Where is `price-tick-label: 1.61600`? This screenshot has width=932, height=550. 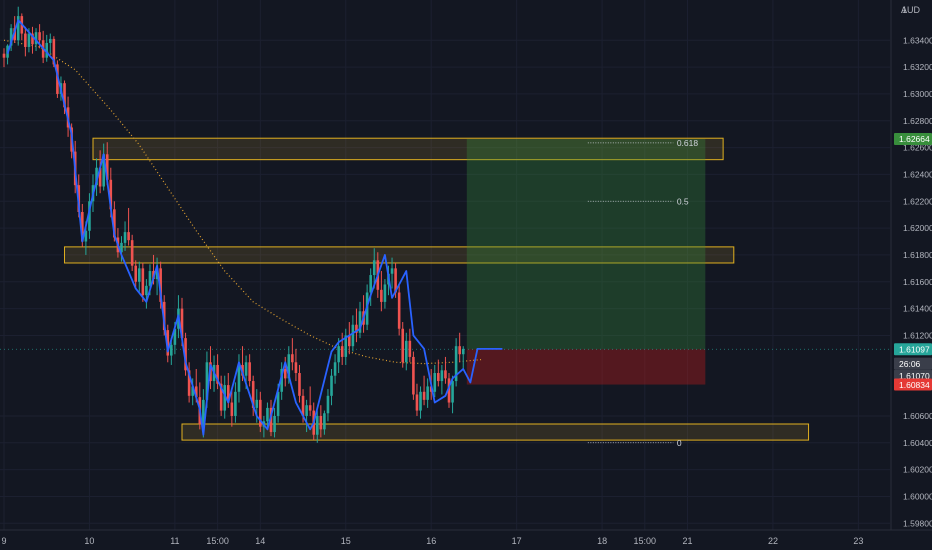
price-tick-label: 1.61600 is located at coordinates (917, 282).